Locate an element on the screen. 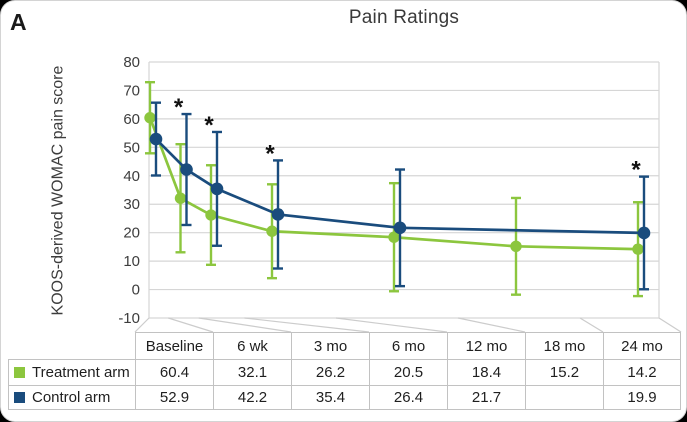 The width and height of the screenshot is (687, 422). table-cell: 15.2 is located at coordinates (564, 372).